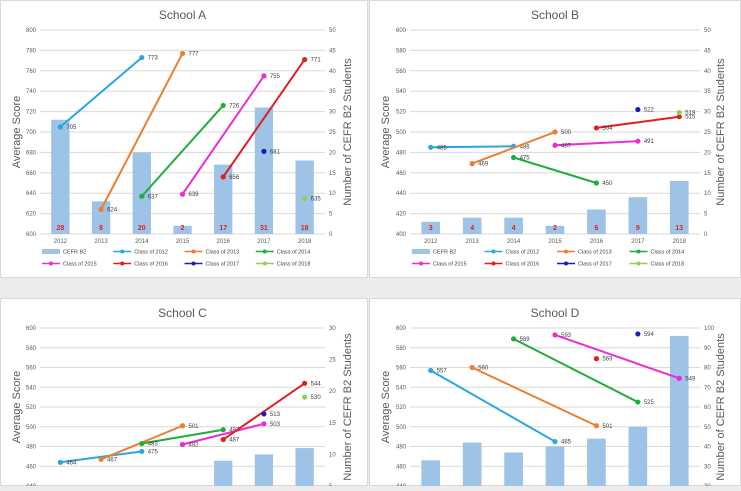 This screenshot has height=491, width=741. Describe the element at coordinates (140, 264) in the screenshot. I see `legend-item: Class of 2016` at that location.